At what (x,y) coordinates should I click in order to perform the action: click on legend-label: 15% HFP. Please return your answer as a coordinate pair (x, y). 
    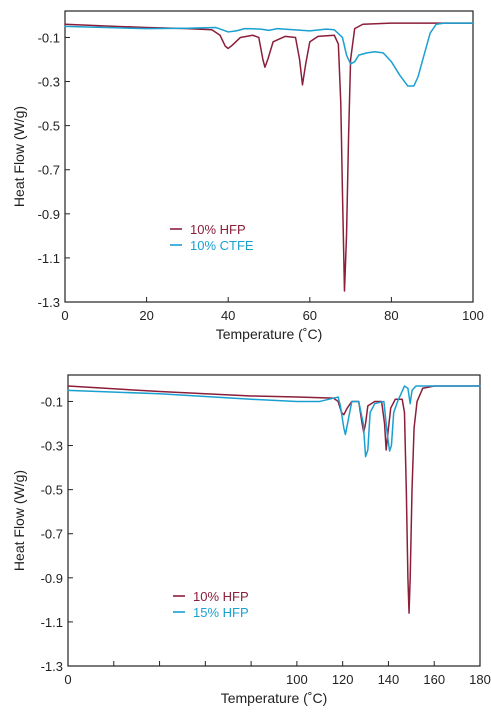
    Looking at the image, I should click on (221, 612).